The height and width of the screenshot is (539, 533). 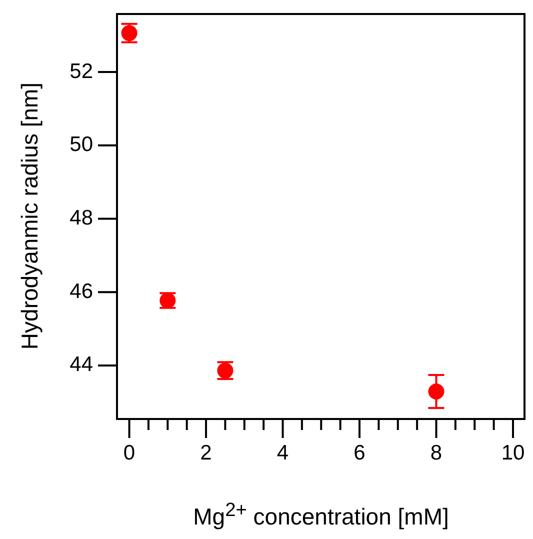 What do you see at coordinates (30, 216) in the screenshot?
I see `y-axis-title: Hydrodyanmic radius [nm]` at bounding box center [30, 216].